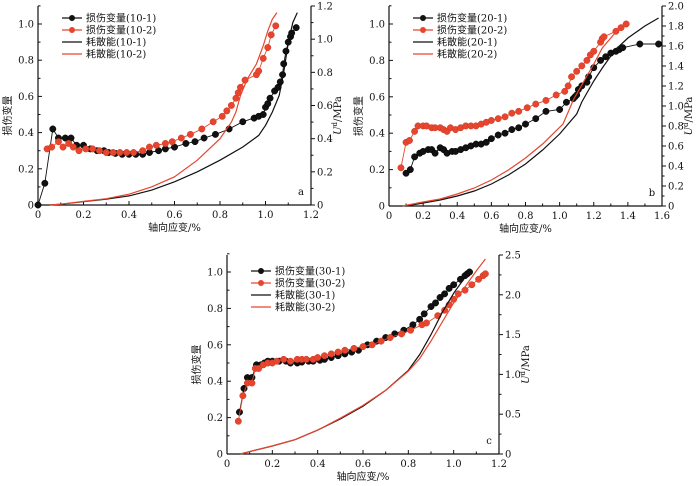 This screenshot has width=700, height=486. Describe the element at coordinates (215, 309) in the screenshot. I see `y-tick-label: 0.8` at that location.